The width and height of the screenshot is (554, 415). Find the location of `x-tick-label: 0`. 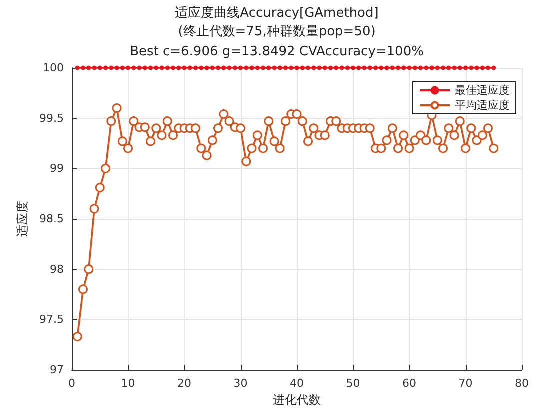

x-tick-label: 0 is located at coordinates (72, 383).